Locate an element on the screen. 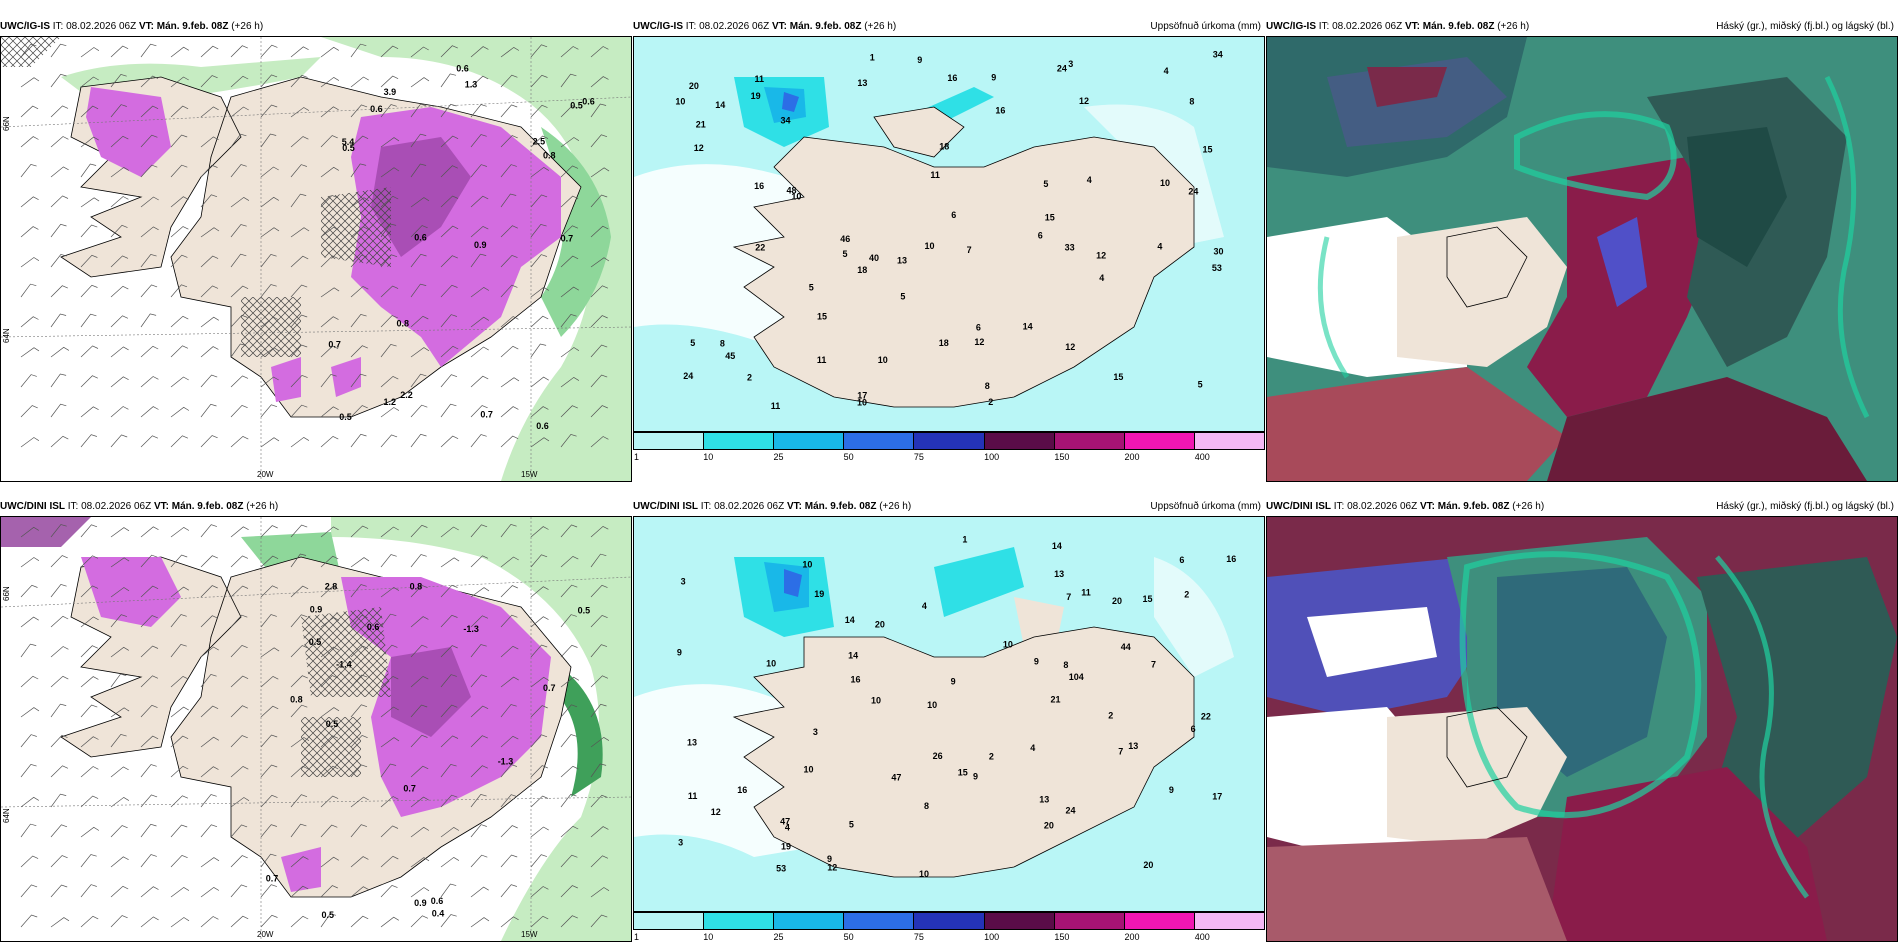 The image size is (1900, 950). precip-value-label: 1 is located at coordinates (964, 540).